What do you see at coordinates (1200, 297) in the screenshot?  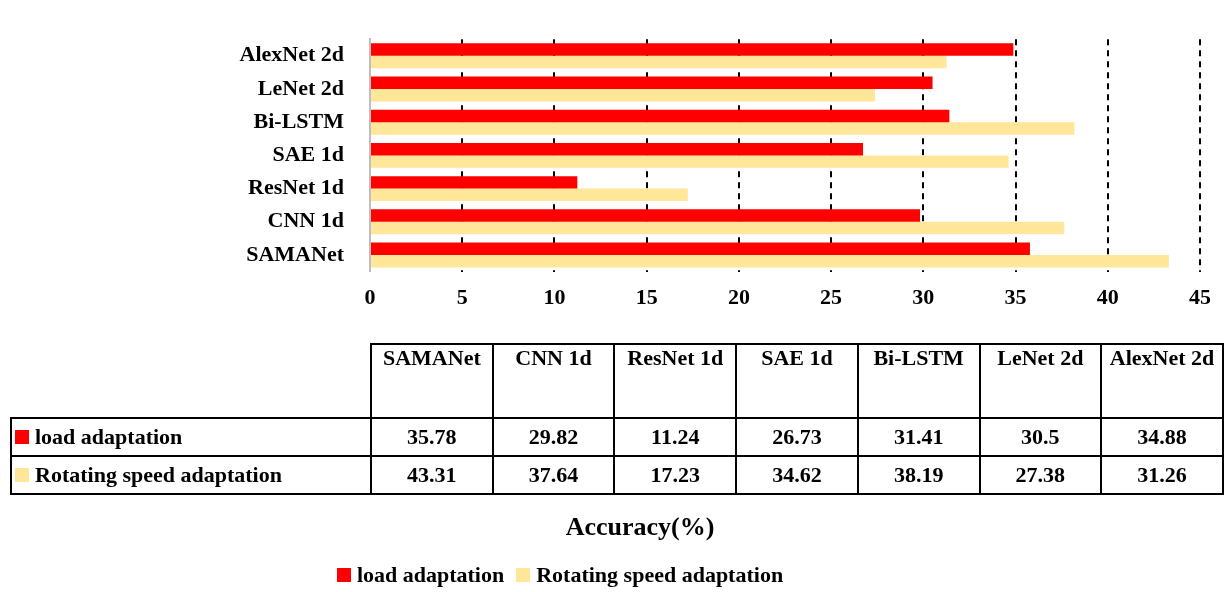 I see `x-tick-label: 45` at bounding box center [1200, 297].